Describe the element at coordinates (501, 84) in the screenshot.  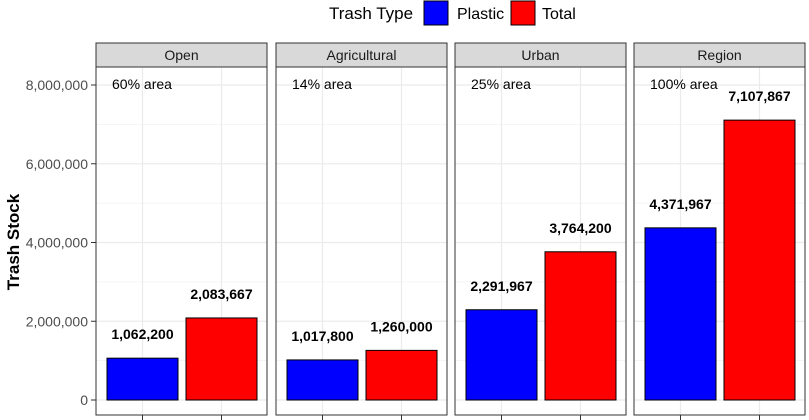
I see `area-annotation: 25% area` at that location.